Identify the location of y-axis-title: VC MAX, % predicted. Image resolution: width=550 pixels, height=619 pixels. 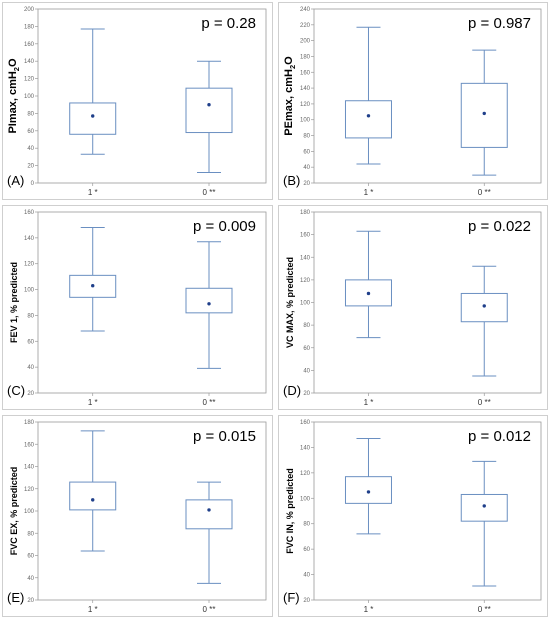
(290, 302).